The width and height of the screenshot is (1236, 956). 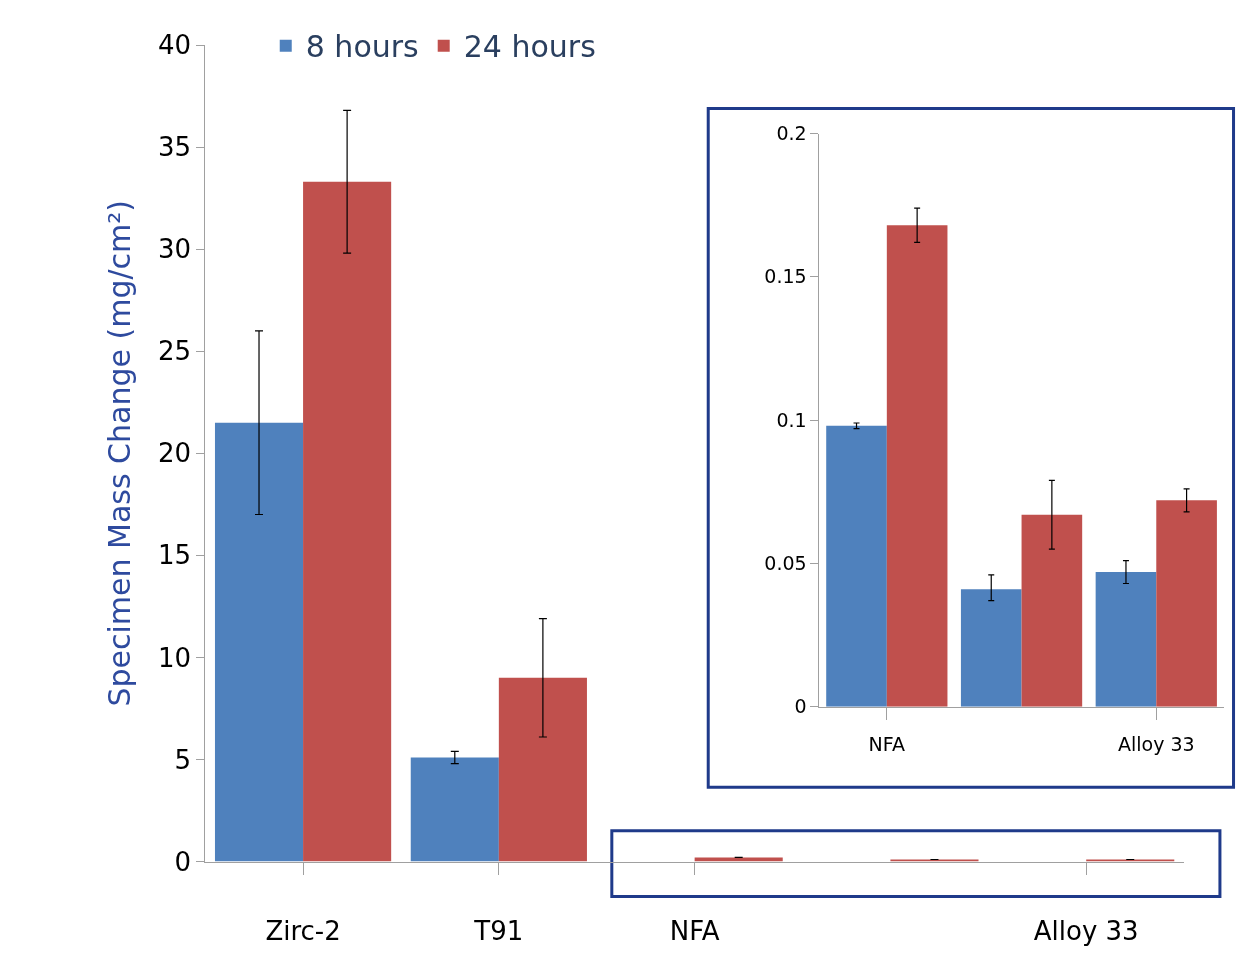 I want to click on y-tick-label: 30, so click(x=174, y=249).